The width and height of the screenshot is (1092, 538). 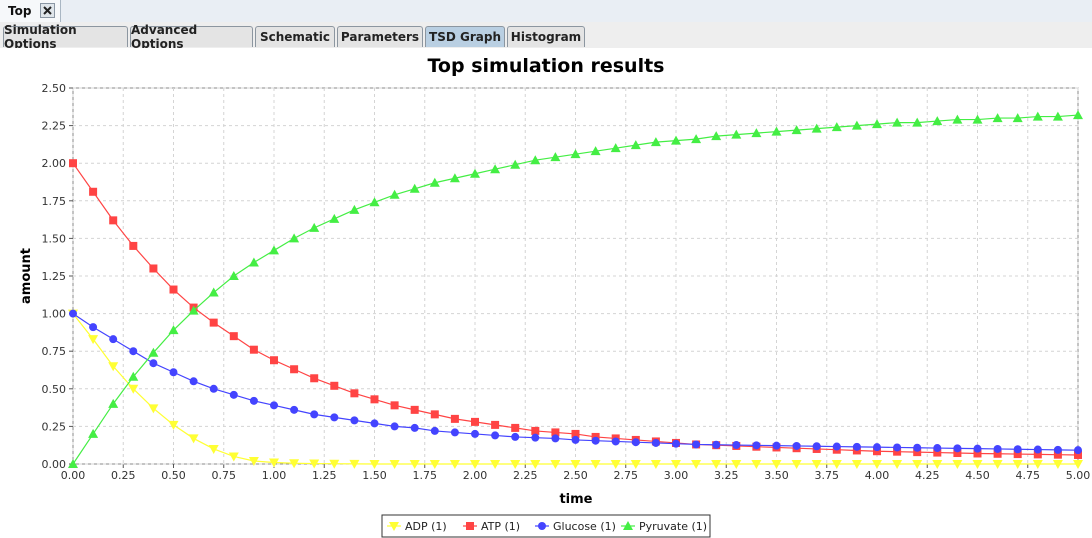 I want to click on x-tick-label: 3.50, so click(x=776, y=475).